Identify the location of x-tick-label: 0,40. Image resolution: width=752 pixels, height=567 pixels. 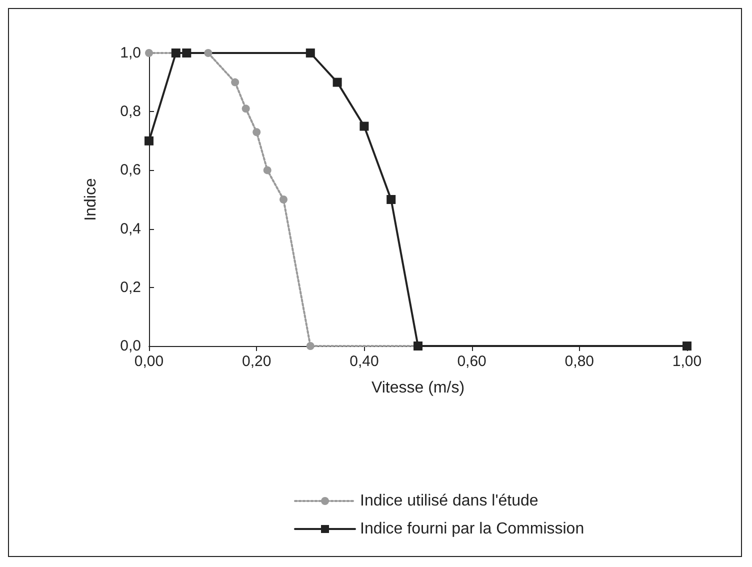
(364, 361).